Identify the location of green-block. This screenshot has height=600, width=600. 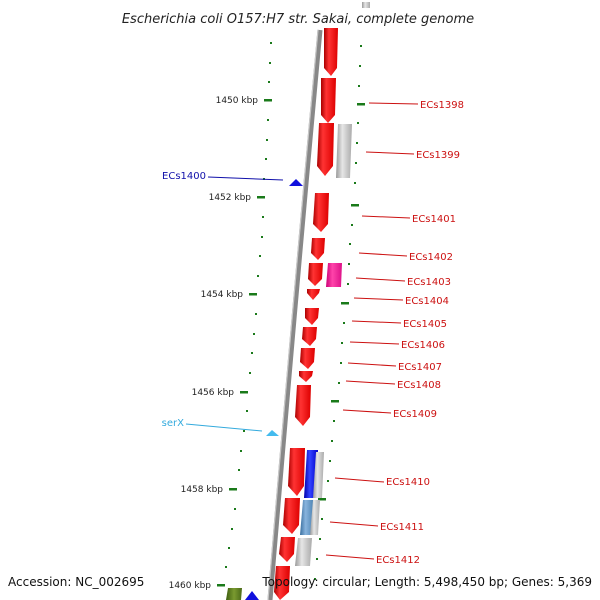
(234, 594).